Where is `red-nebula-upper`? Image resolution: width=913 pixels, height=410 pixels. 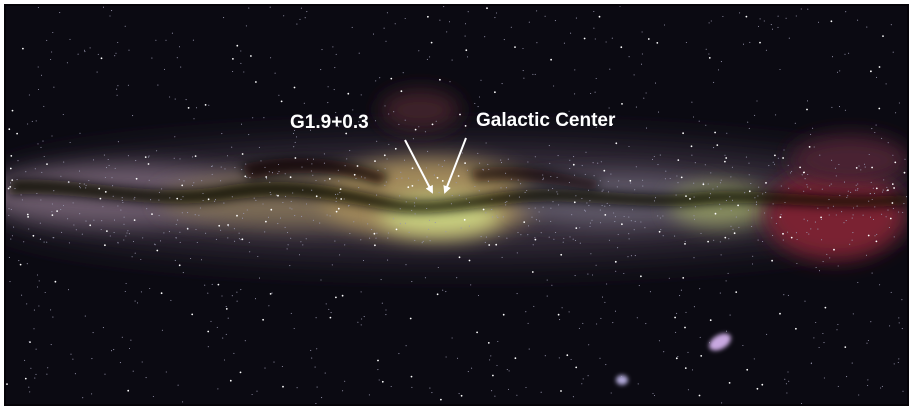 red-nebula-upper is located at coordinates (848, 160).